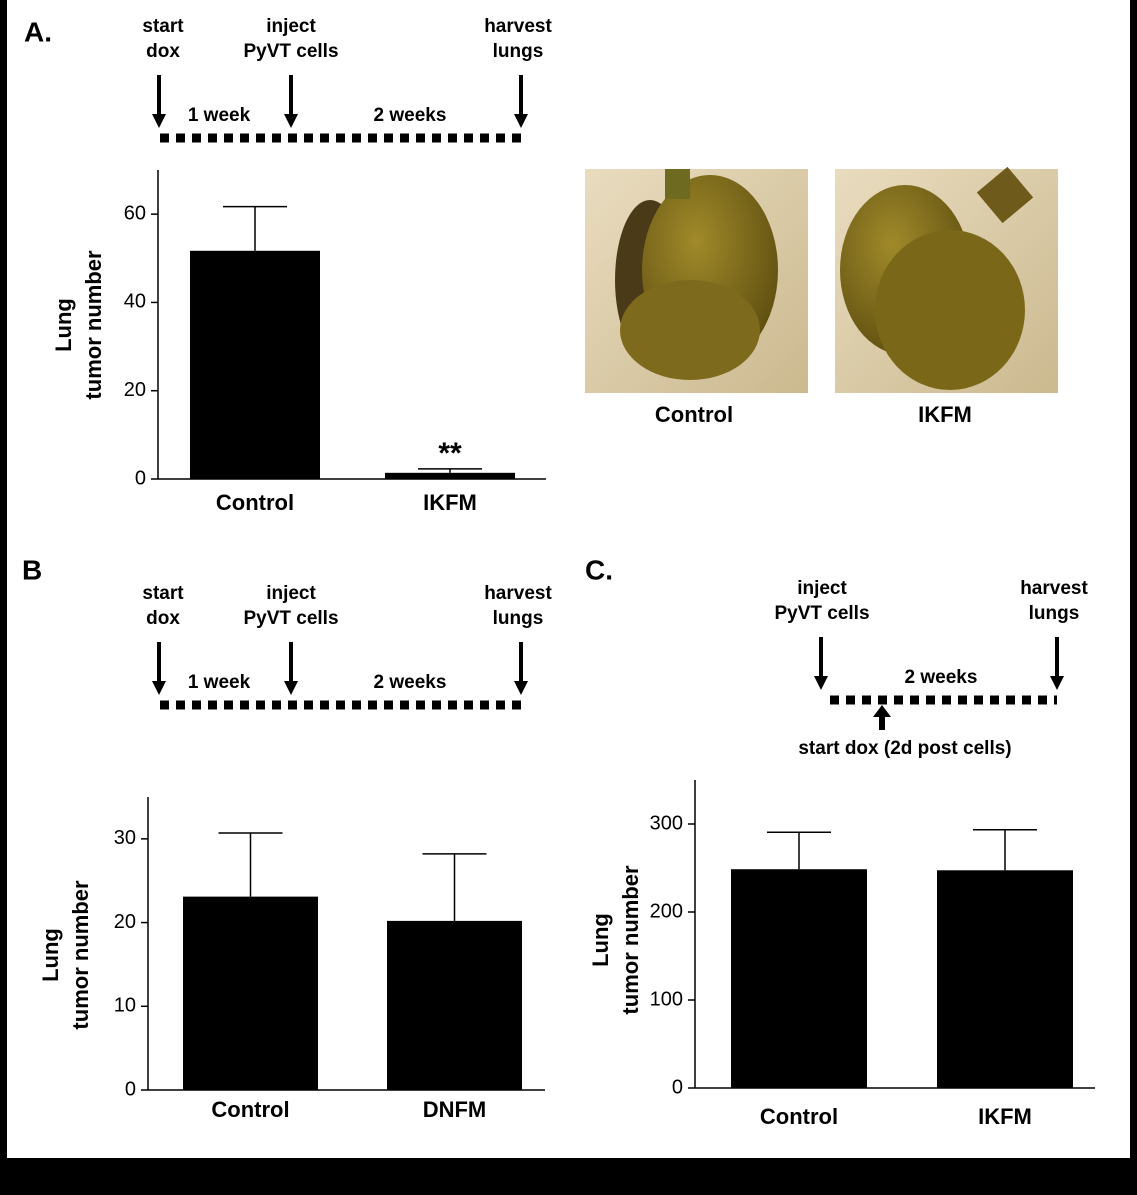  What do you see at coordinates (599, 569) in the screenshot?
I see `panel-label: C.` at bounding box center [599, 569].